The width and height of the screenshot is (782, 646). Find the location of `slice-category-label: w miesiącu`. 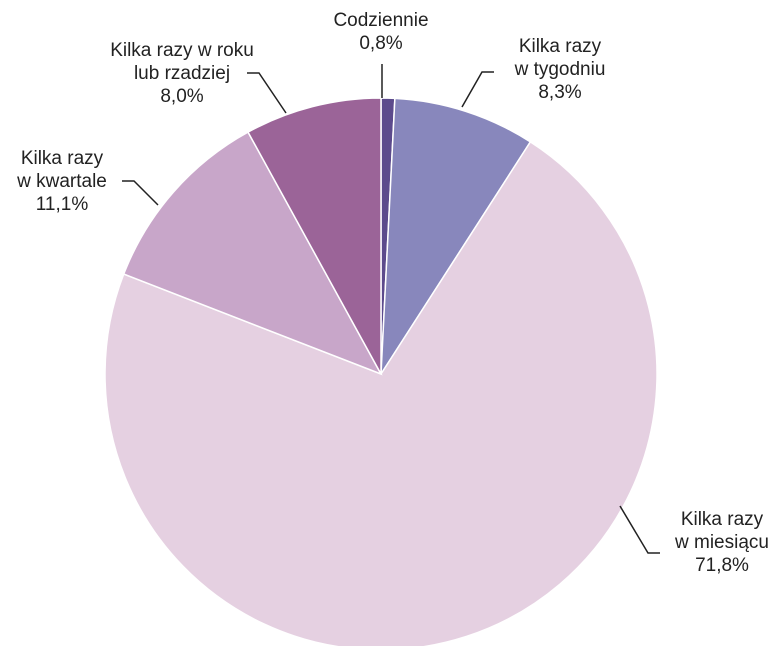

slice-category-label: w miesiącu is located at coordinates (721, 542).